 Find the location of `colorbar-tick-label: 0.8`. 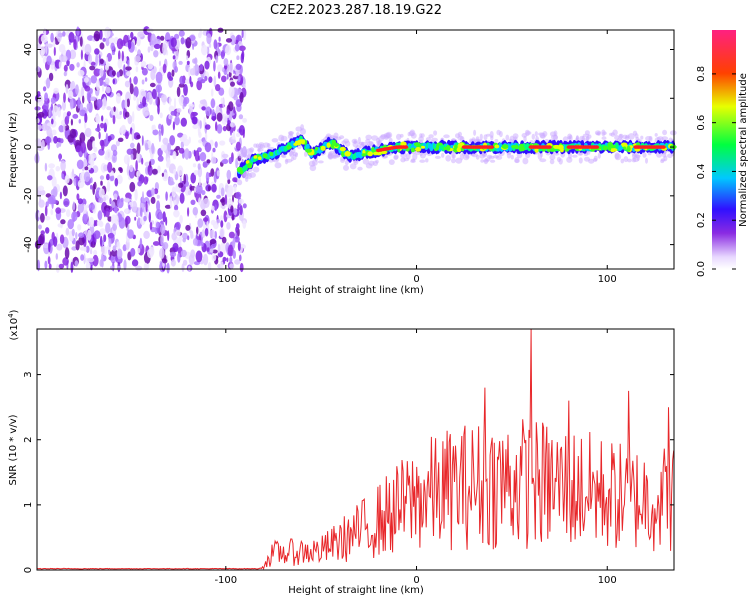

colorbar-tick-label: 0.8 is located at coordinates (701, 74).